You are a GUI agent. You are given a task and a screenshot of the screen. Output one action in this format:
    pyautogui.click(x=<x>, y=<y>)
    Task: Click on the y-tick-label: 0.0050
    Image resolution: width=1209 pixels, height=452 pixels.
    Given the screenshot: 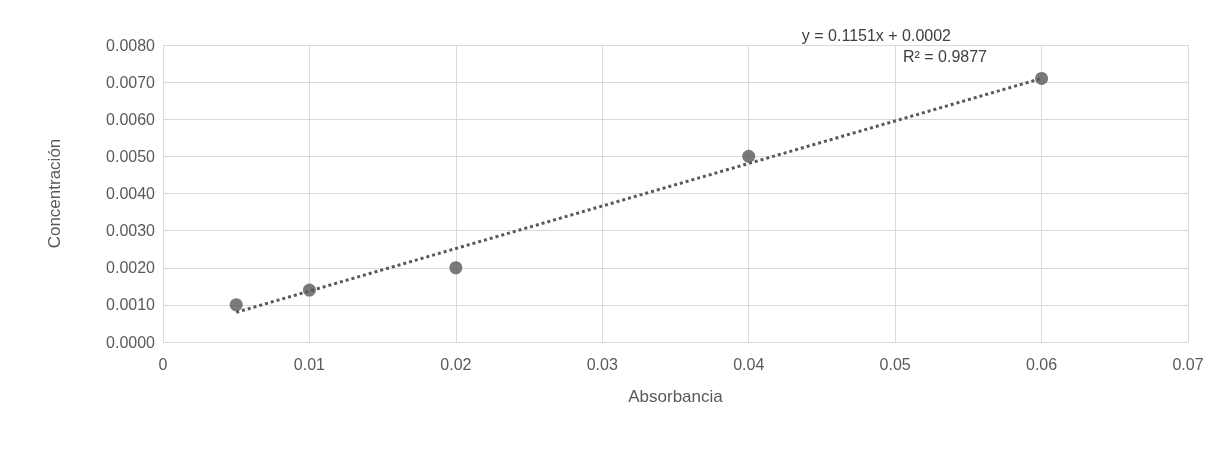 What is the action you would take?
    pyautogui.click(x=131, y=156)
    